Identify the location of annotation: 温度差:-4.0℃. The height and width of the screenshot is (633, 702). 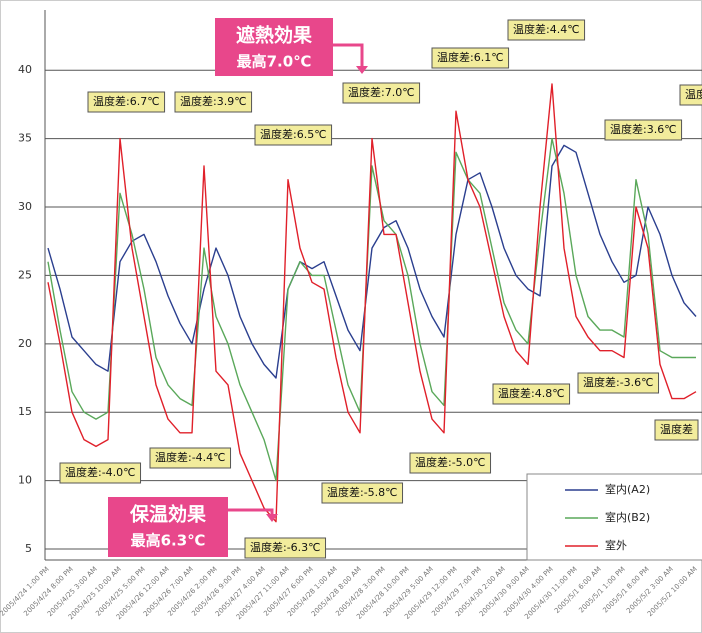
(100, 473).